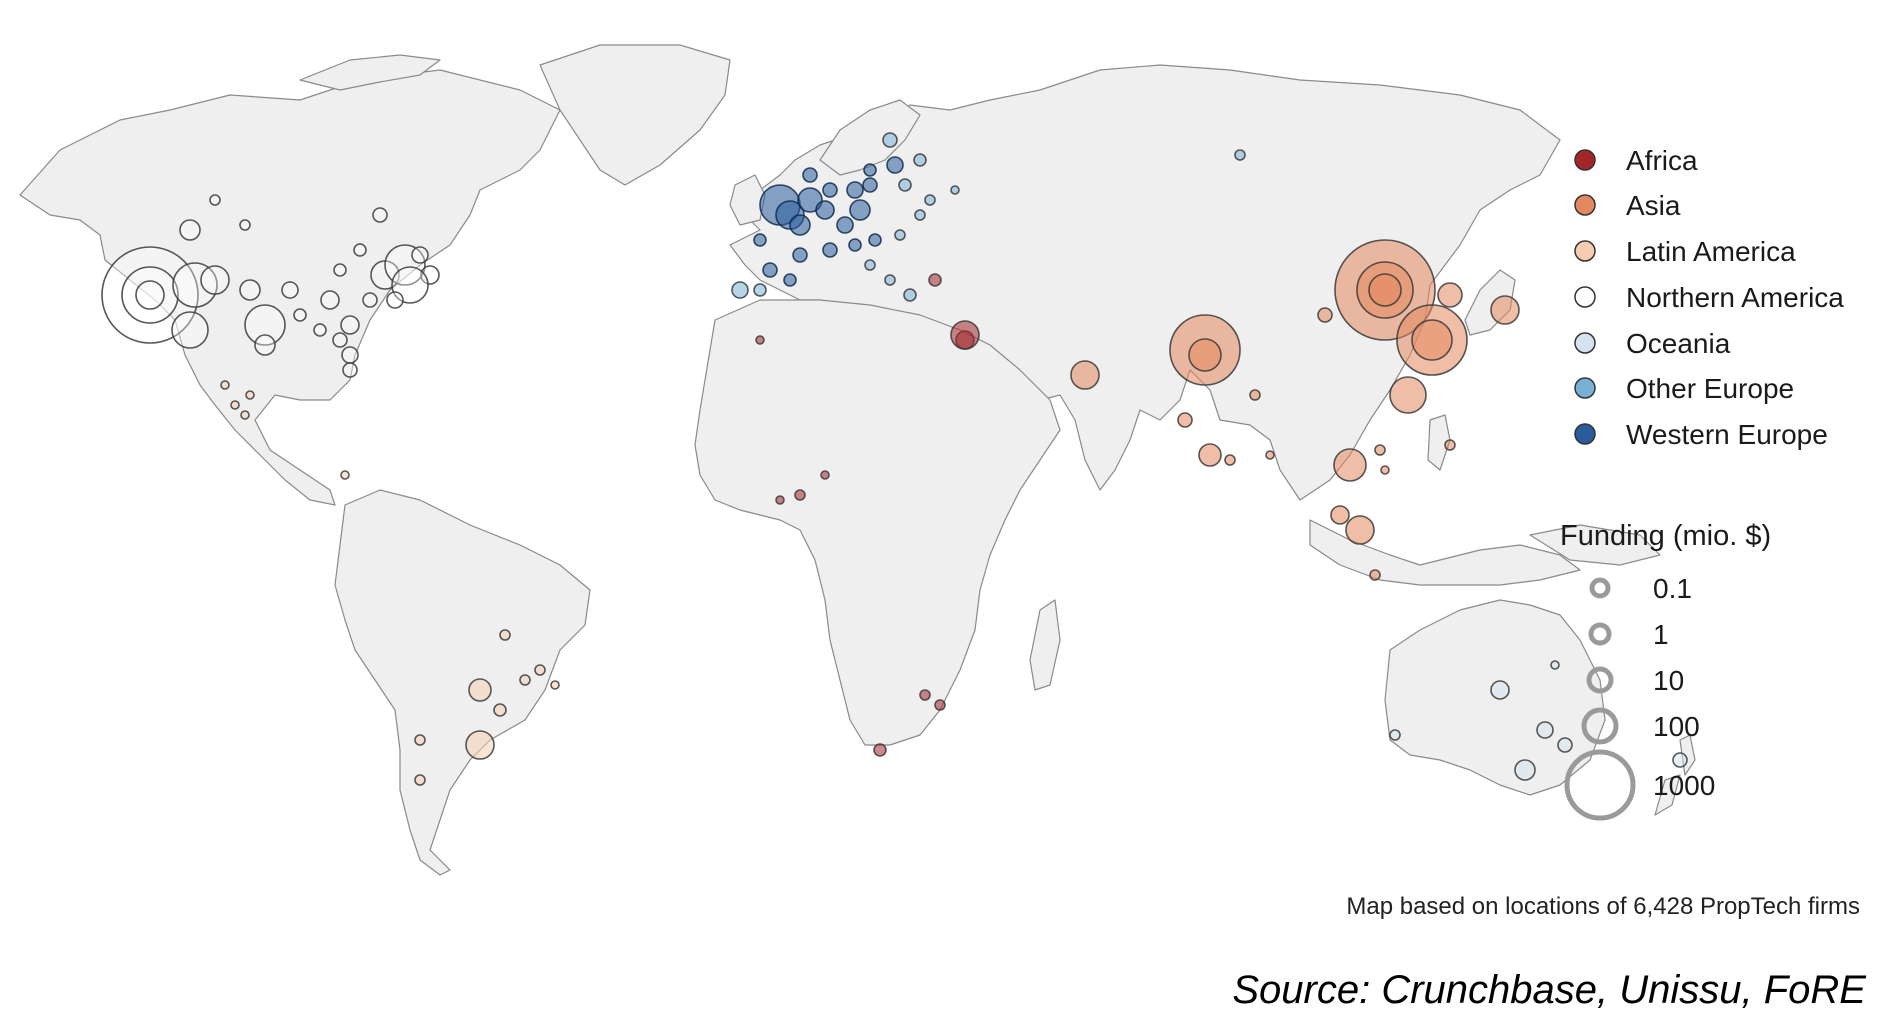 This screenshot has width=1888, height=1034. Describe the element at coordinates (1585, 205) in the screenshot. I see `legend-swatch-asia` at that location.